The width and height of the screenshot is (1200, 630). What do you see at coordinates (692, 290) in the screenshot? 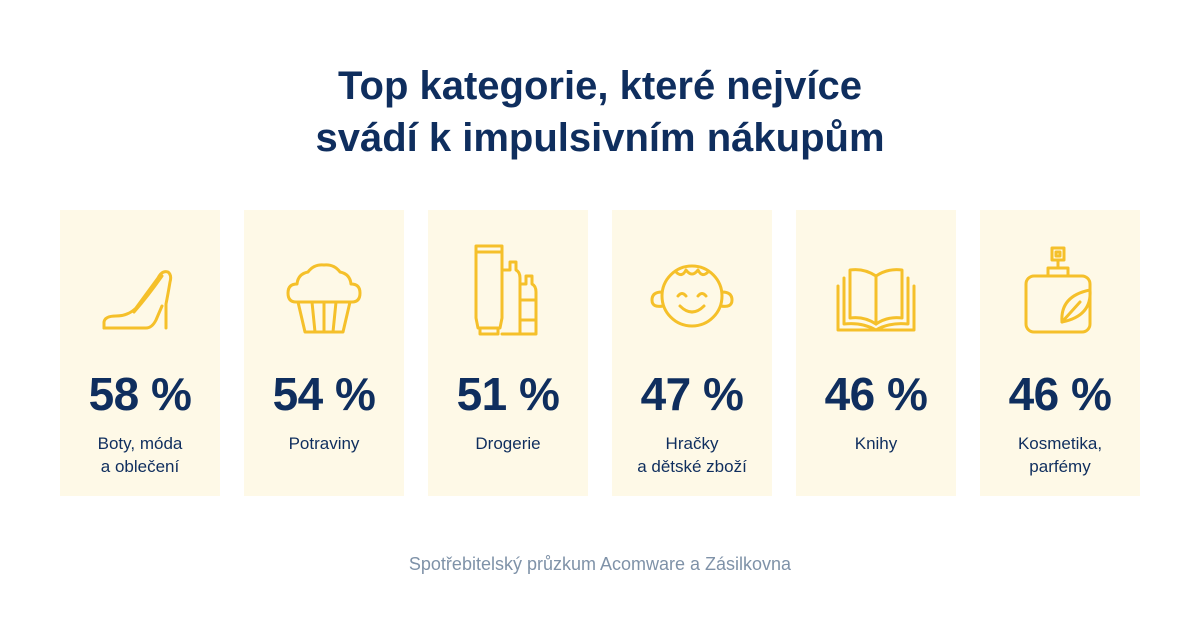
I see `child-face-icon` at bounding box center [692, 290].